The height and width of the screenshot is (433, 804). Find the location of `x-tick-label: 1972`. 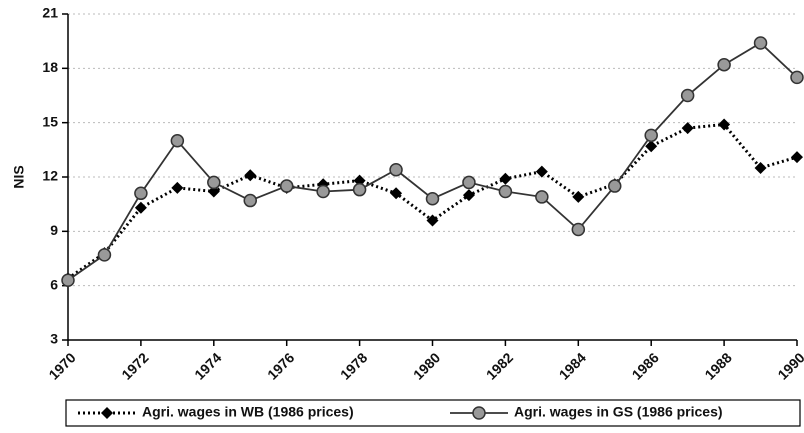

x-tick-label: 1972 is located at coordinates (134, 365).